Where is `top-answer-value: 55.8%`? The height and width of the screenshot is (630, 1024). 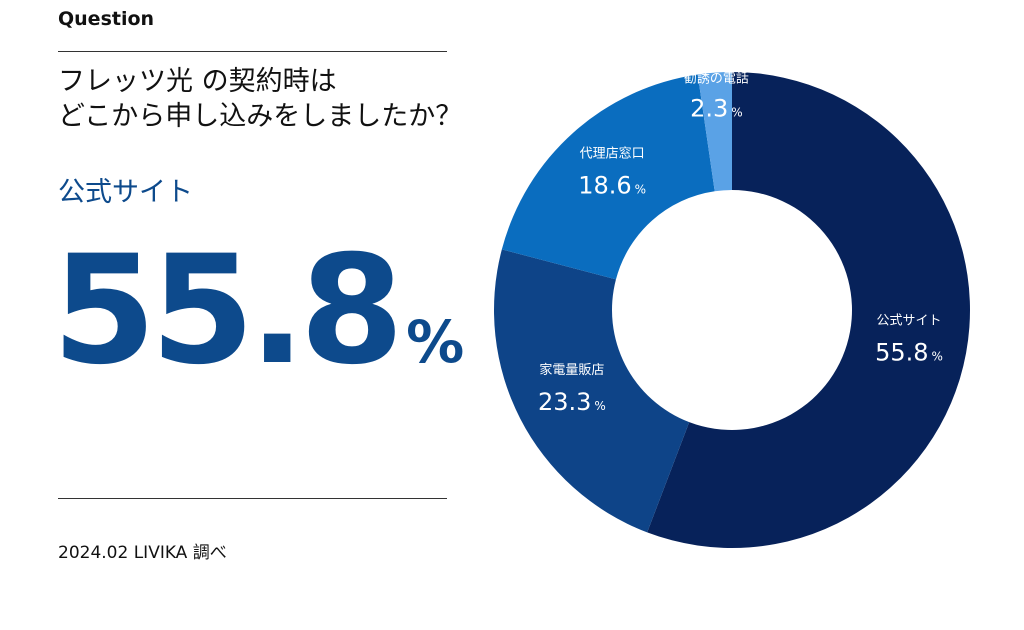
top-answer-value: 55.8% is located at coordinates (258, 311).